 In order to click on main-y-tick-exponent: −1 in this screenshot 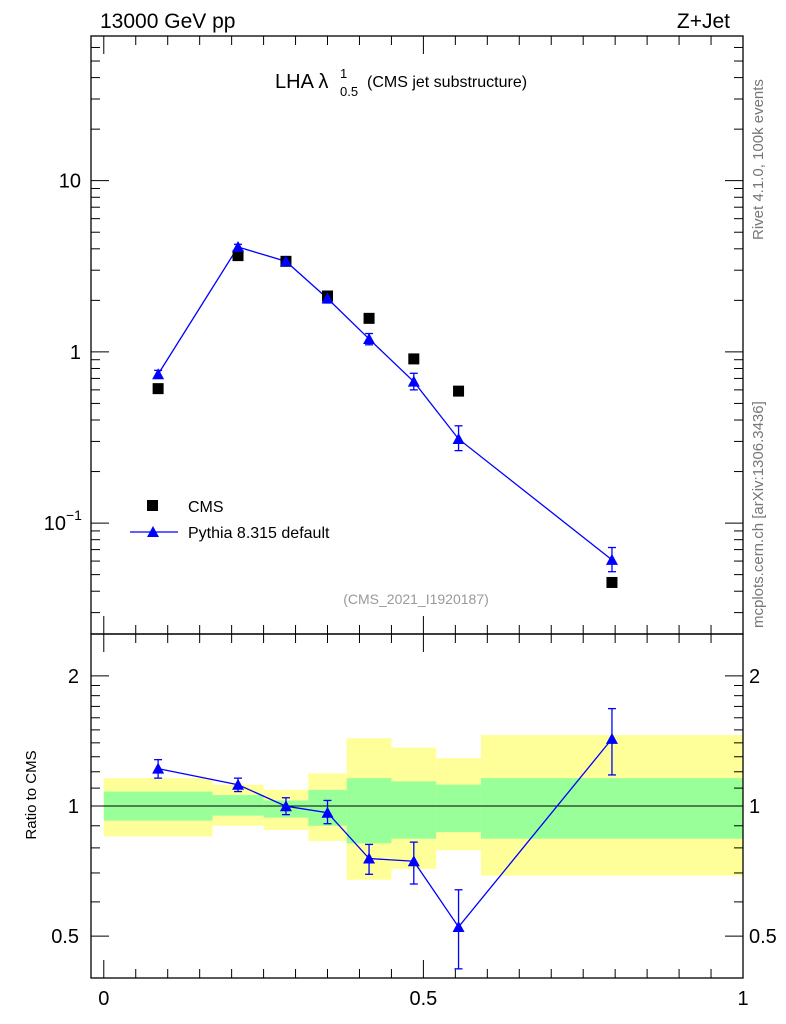, I will do `click(74, 515)`.